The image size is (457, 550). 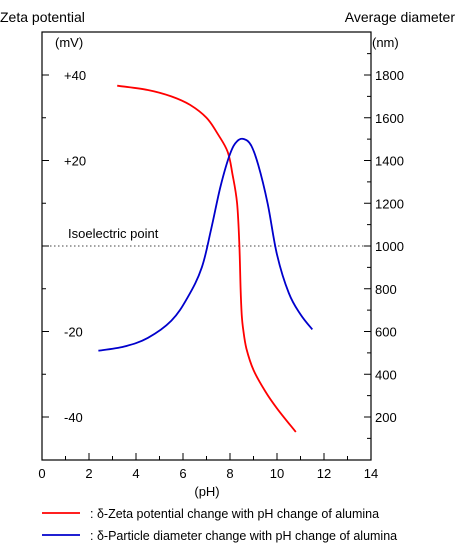 What do you see at coordinates (73, 332) in the screenshot?
I see `left-tick-label: -20` at bounding box center [73, 332].